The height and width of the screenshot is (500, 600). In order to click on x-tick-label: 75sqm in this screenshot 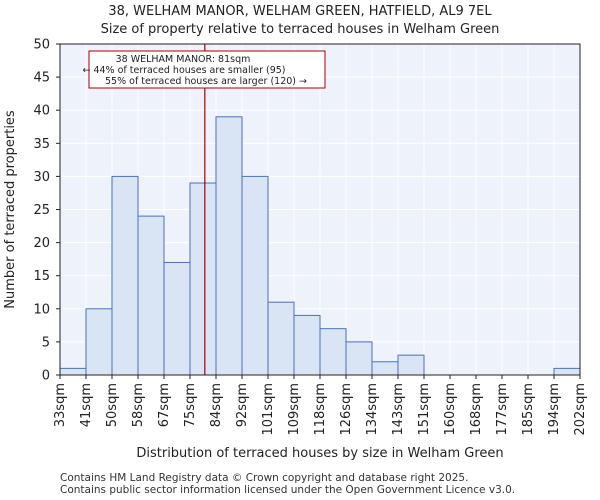, I will do `click(190, 405)`.